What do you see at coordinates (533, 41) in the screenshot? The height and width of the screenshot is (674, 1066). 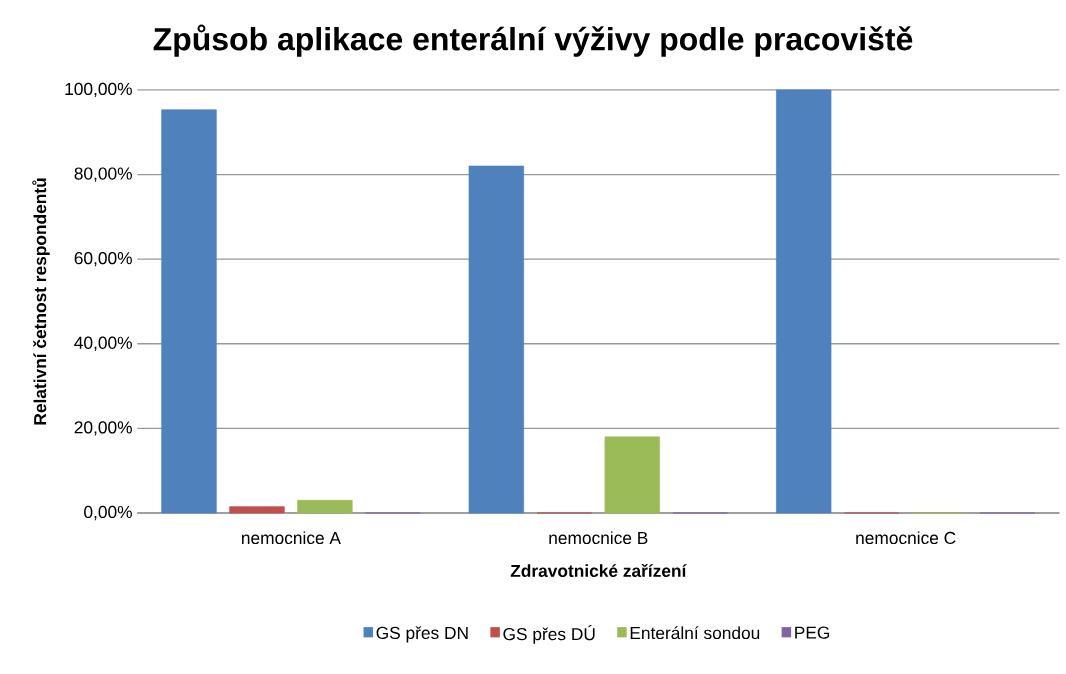 I see `chart-title: Způsob aplikace enterální výživy podle pracoviště` at bounding box center [533, 41].